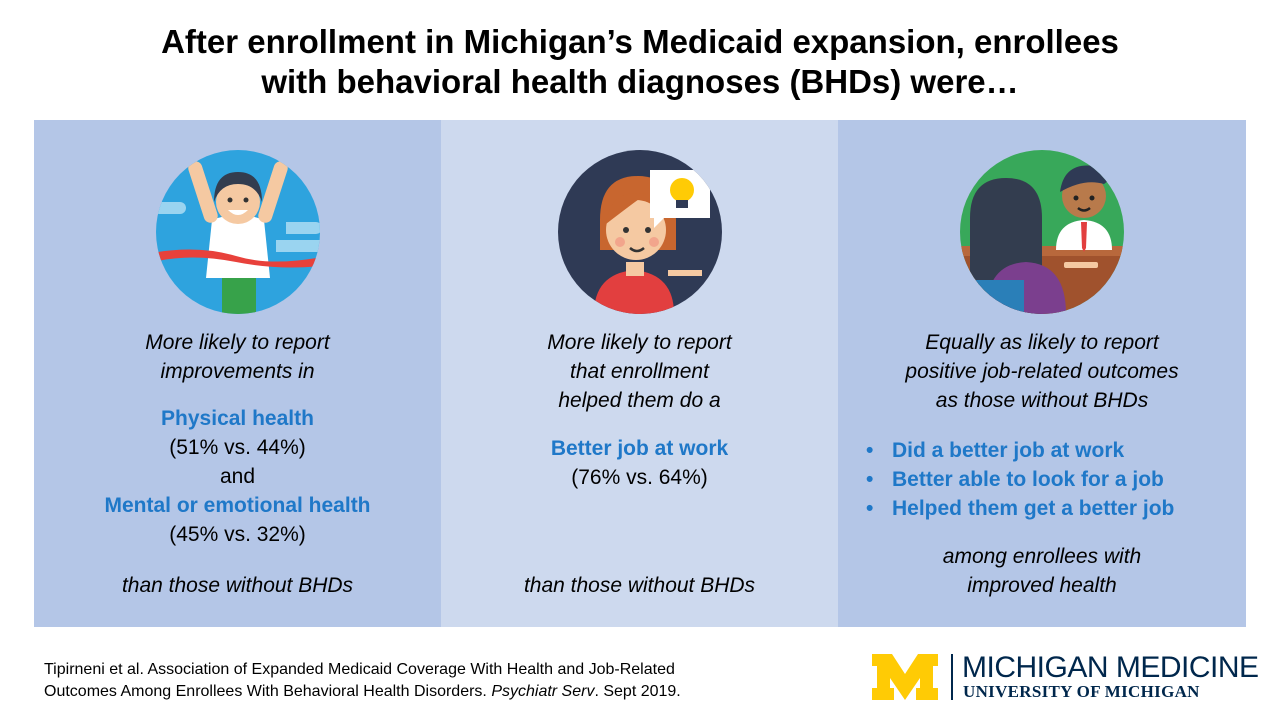  I want to click on panel3-intro-line-2: positive job-related outcomes, so click(1042, 371).